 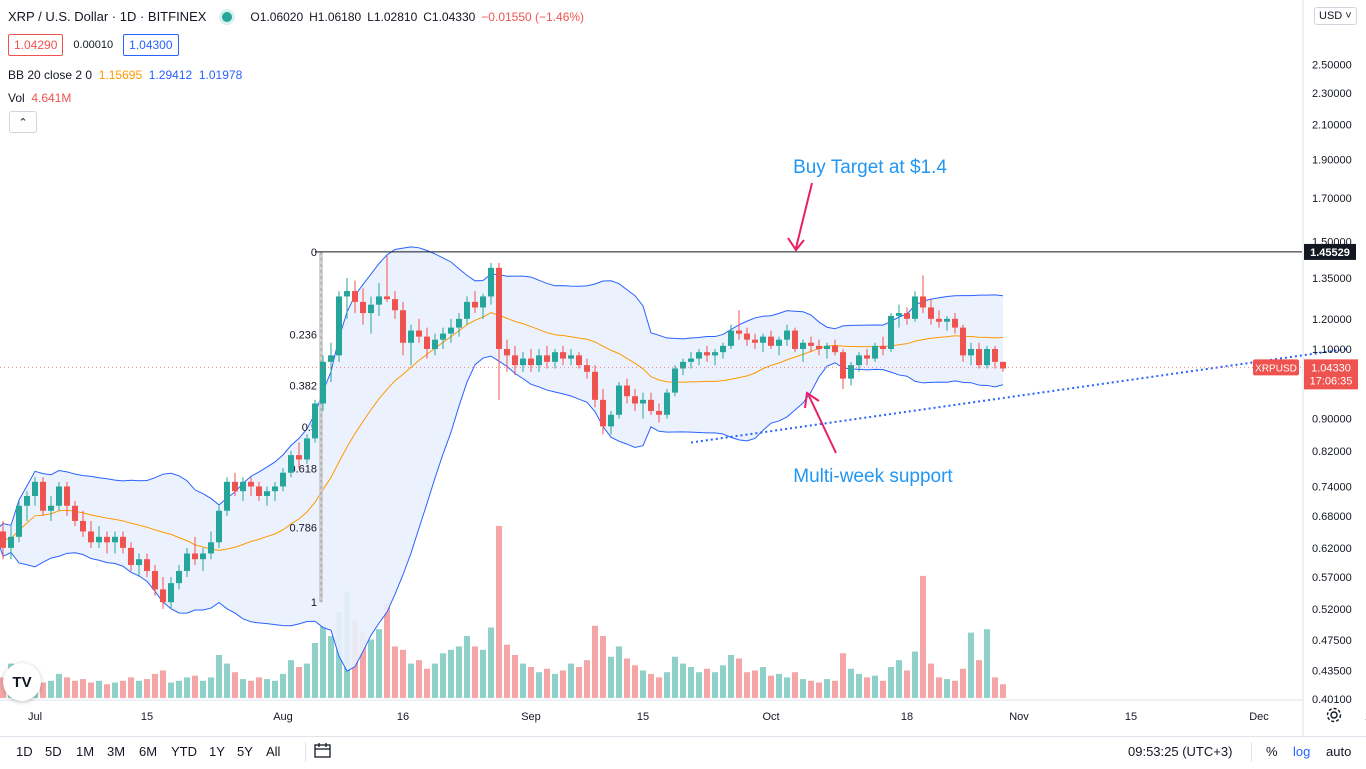 I want to click on range-button-3m: 3M, so click(x=116, y=751).